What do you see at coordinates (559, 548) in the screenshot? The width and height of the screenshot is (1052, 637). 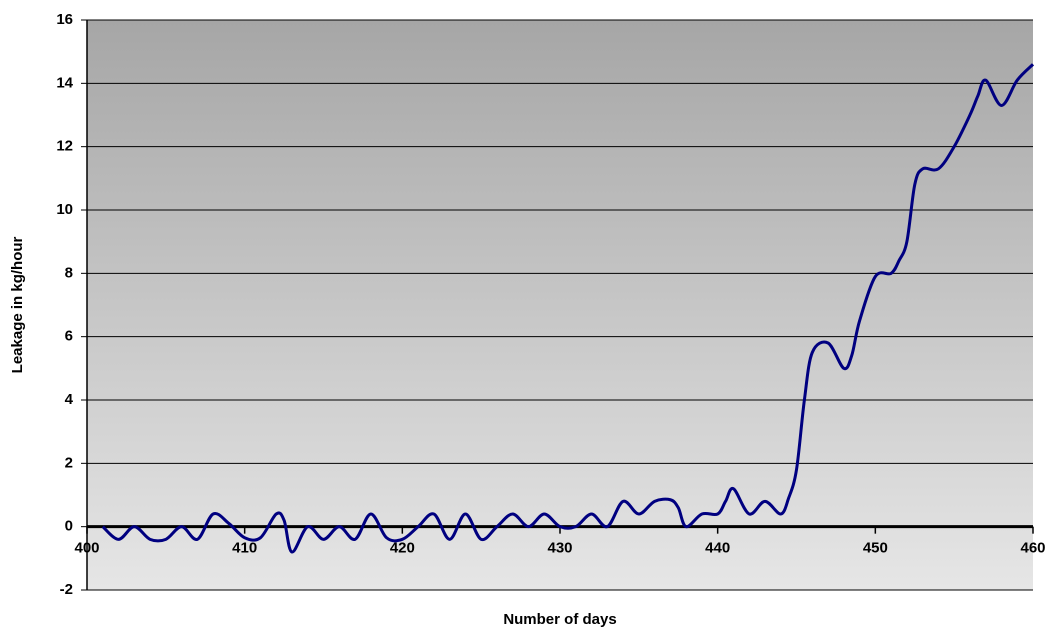 I see `x-tick-label: 430` at bounding box center [559, 548].